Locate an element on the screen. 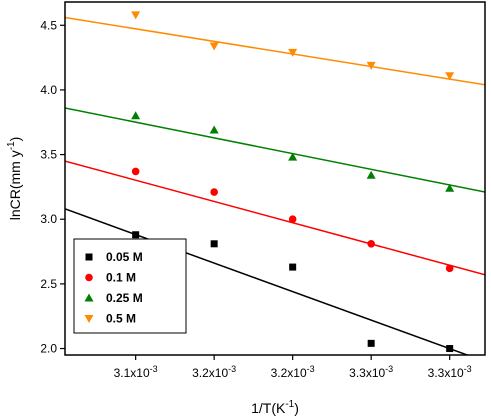 Image resolution: width=491 pixels, height=419 pixels. y-tick-label: 3.5 is located at coordinates (48, 155).